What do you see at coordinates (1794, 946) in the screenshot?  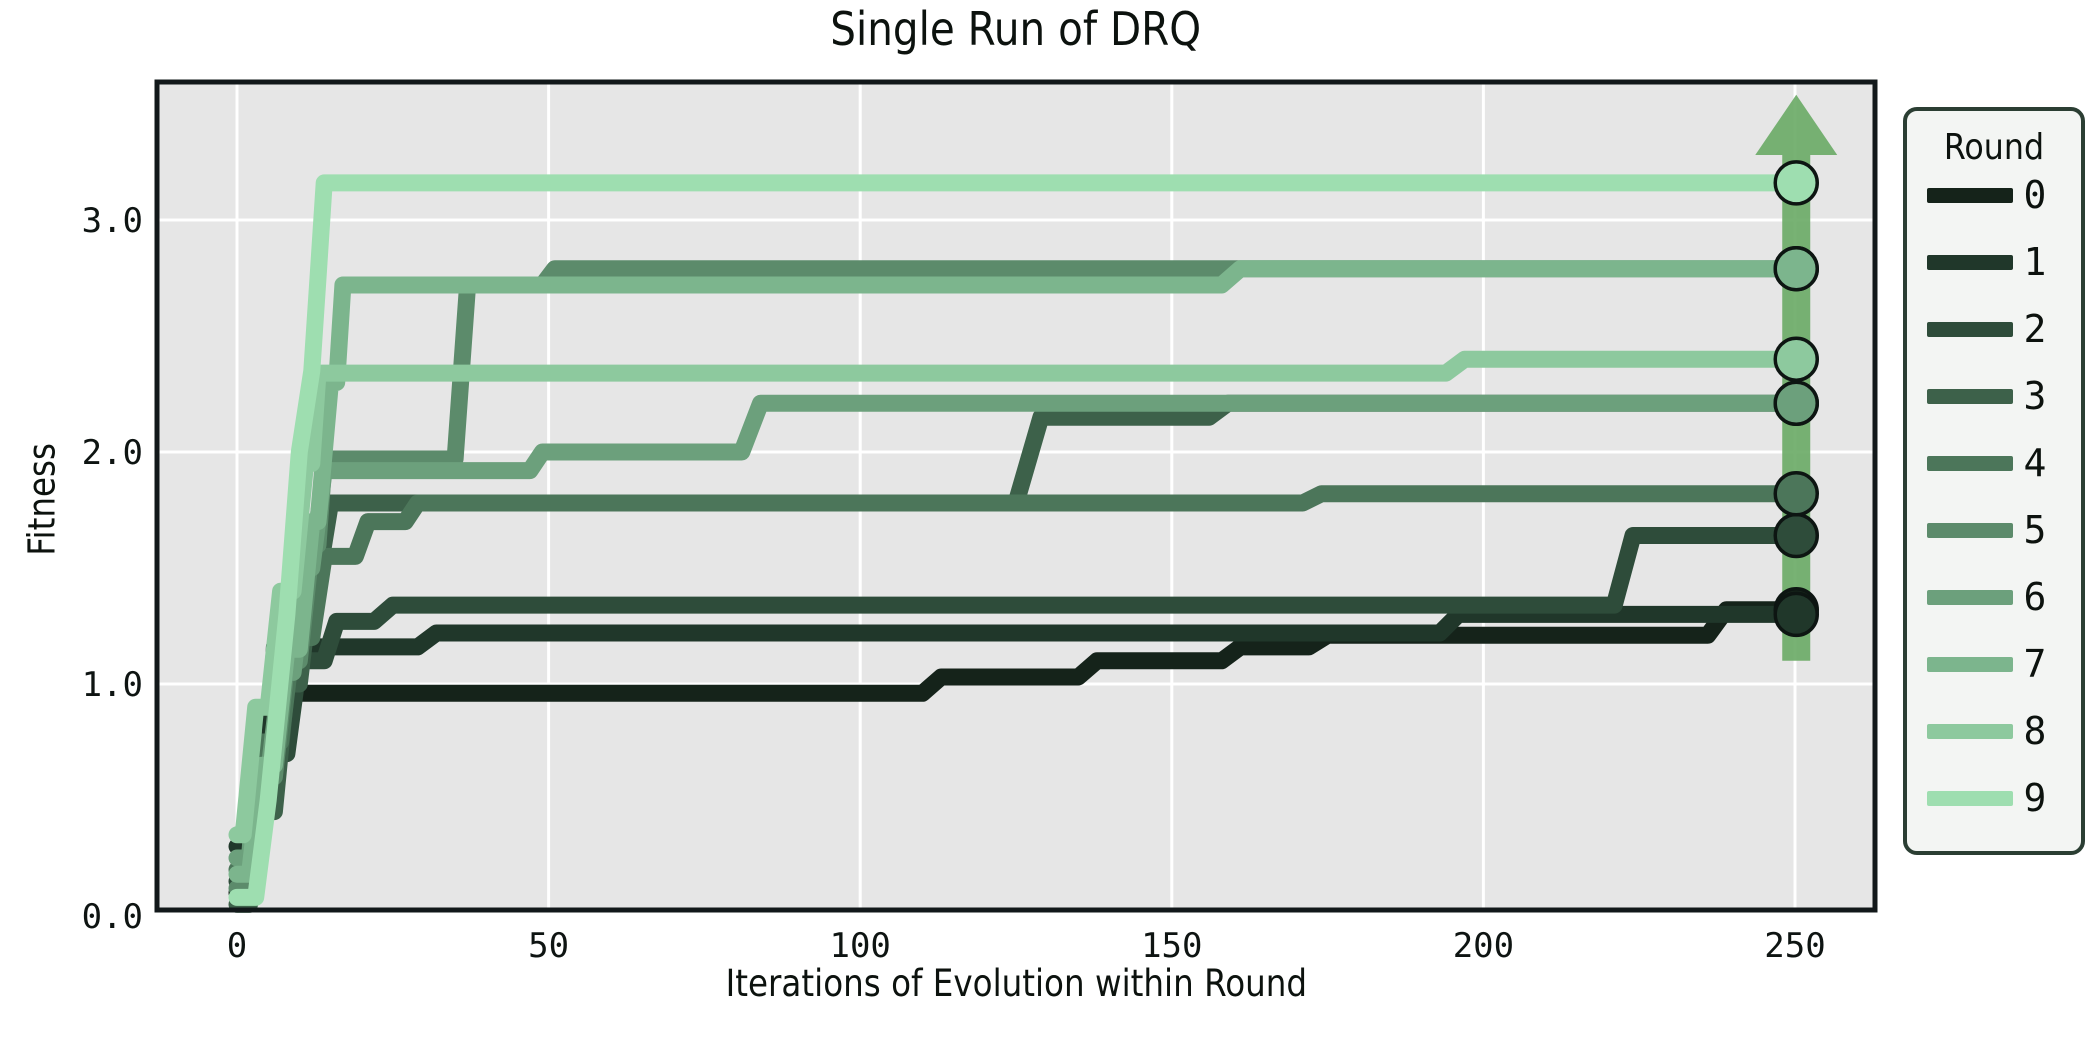 I see `x-tick-label: 250` at bounding box center [1794, 946].